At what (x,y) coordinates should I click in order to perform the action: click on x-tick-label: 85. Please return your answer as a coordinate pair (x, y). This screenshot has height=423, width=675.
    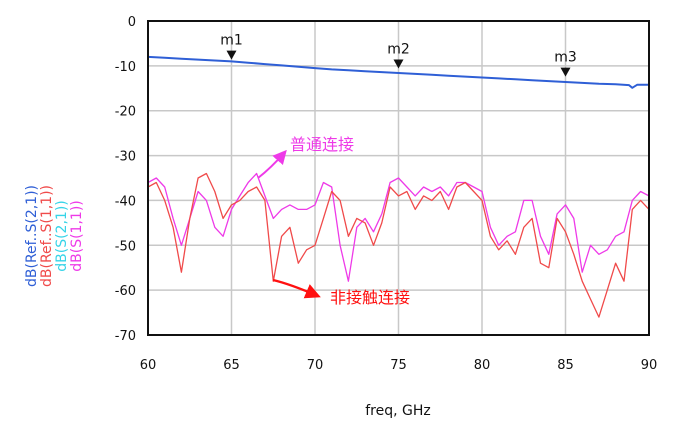
    Looking at the image, I should click on (565, 365).